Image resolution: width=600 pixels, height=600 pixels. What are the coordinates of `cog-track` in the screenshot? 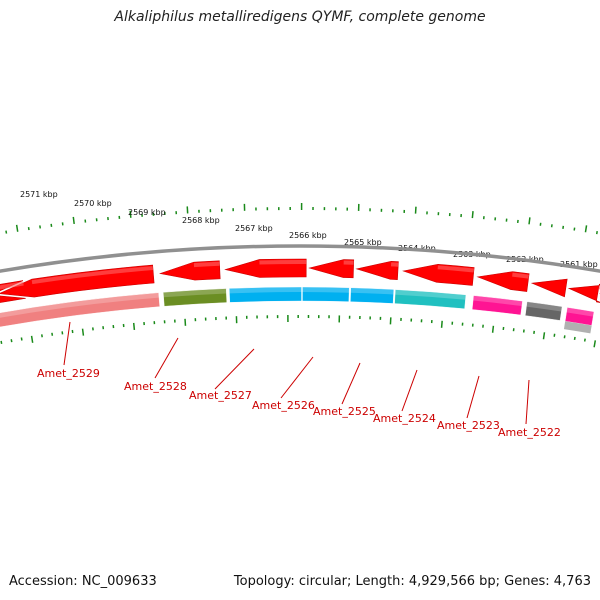 It's located at (297, 310).